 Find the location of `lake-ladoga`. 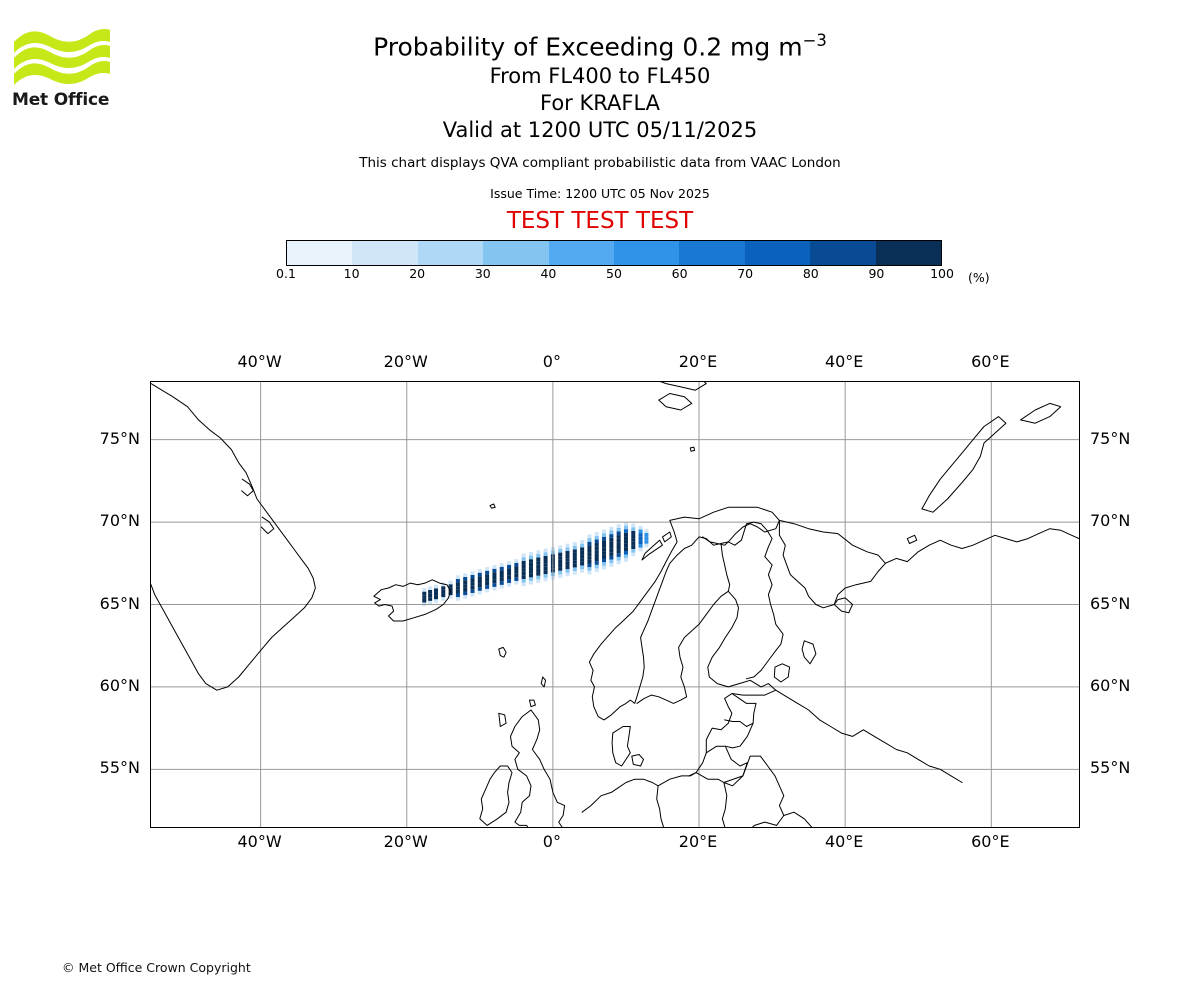

lake-ladoga is located at coordinates (782, 673).